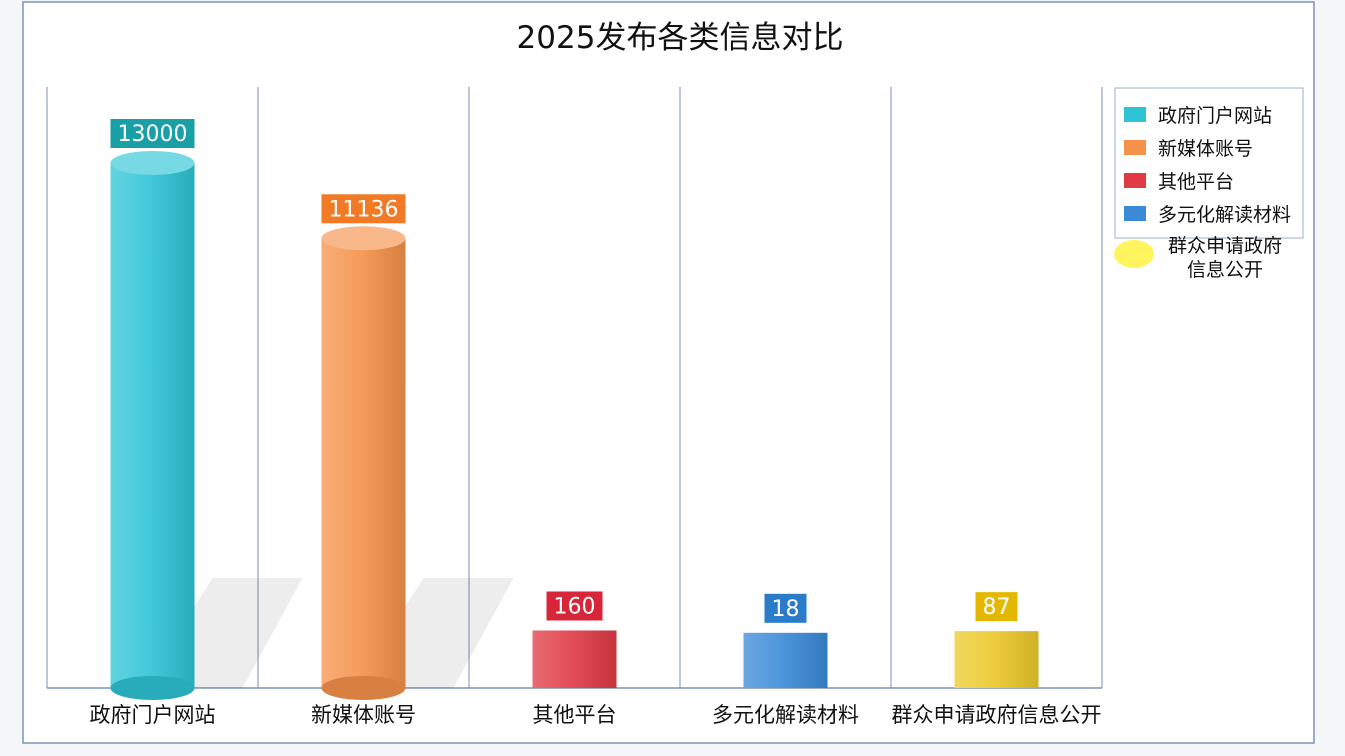  I want to click on x-tick-label: 群众申请政府信息公开, so click(997, 715).